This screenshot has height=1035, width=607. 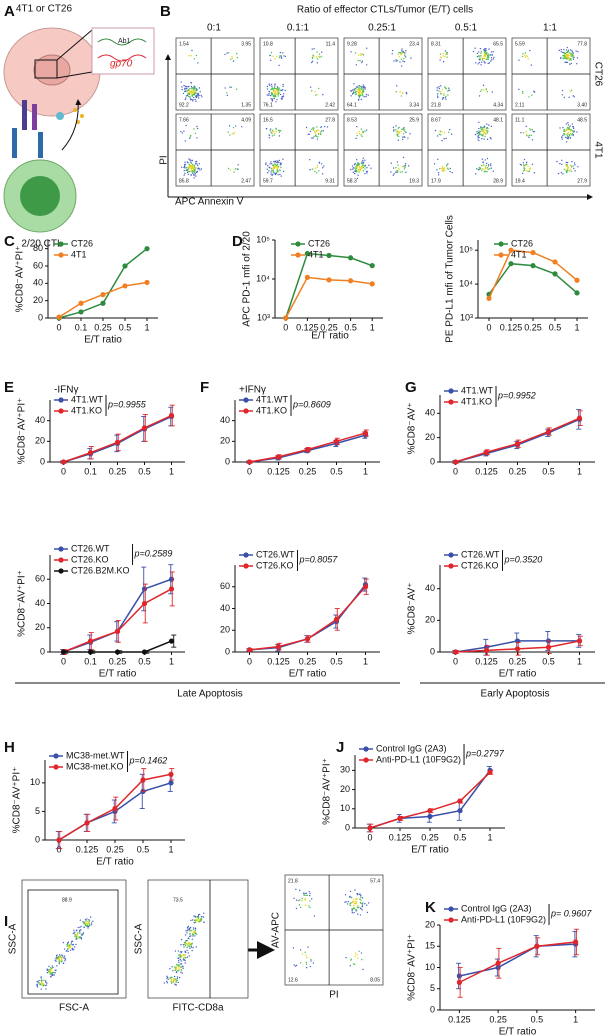 I want to click on group-label: Late Apoptosis, so click(x=210, y=694).